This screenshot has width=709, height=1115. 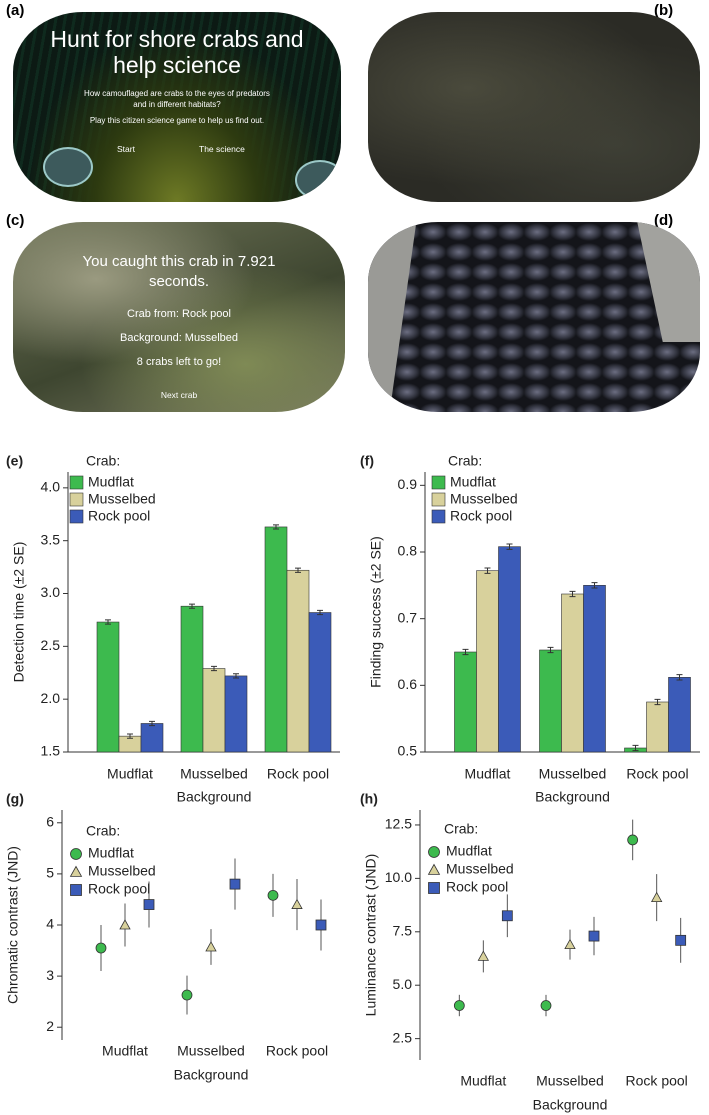 I want to click on y-tick-label: 0.5, so click(x=408, y=751).